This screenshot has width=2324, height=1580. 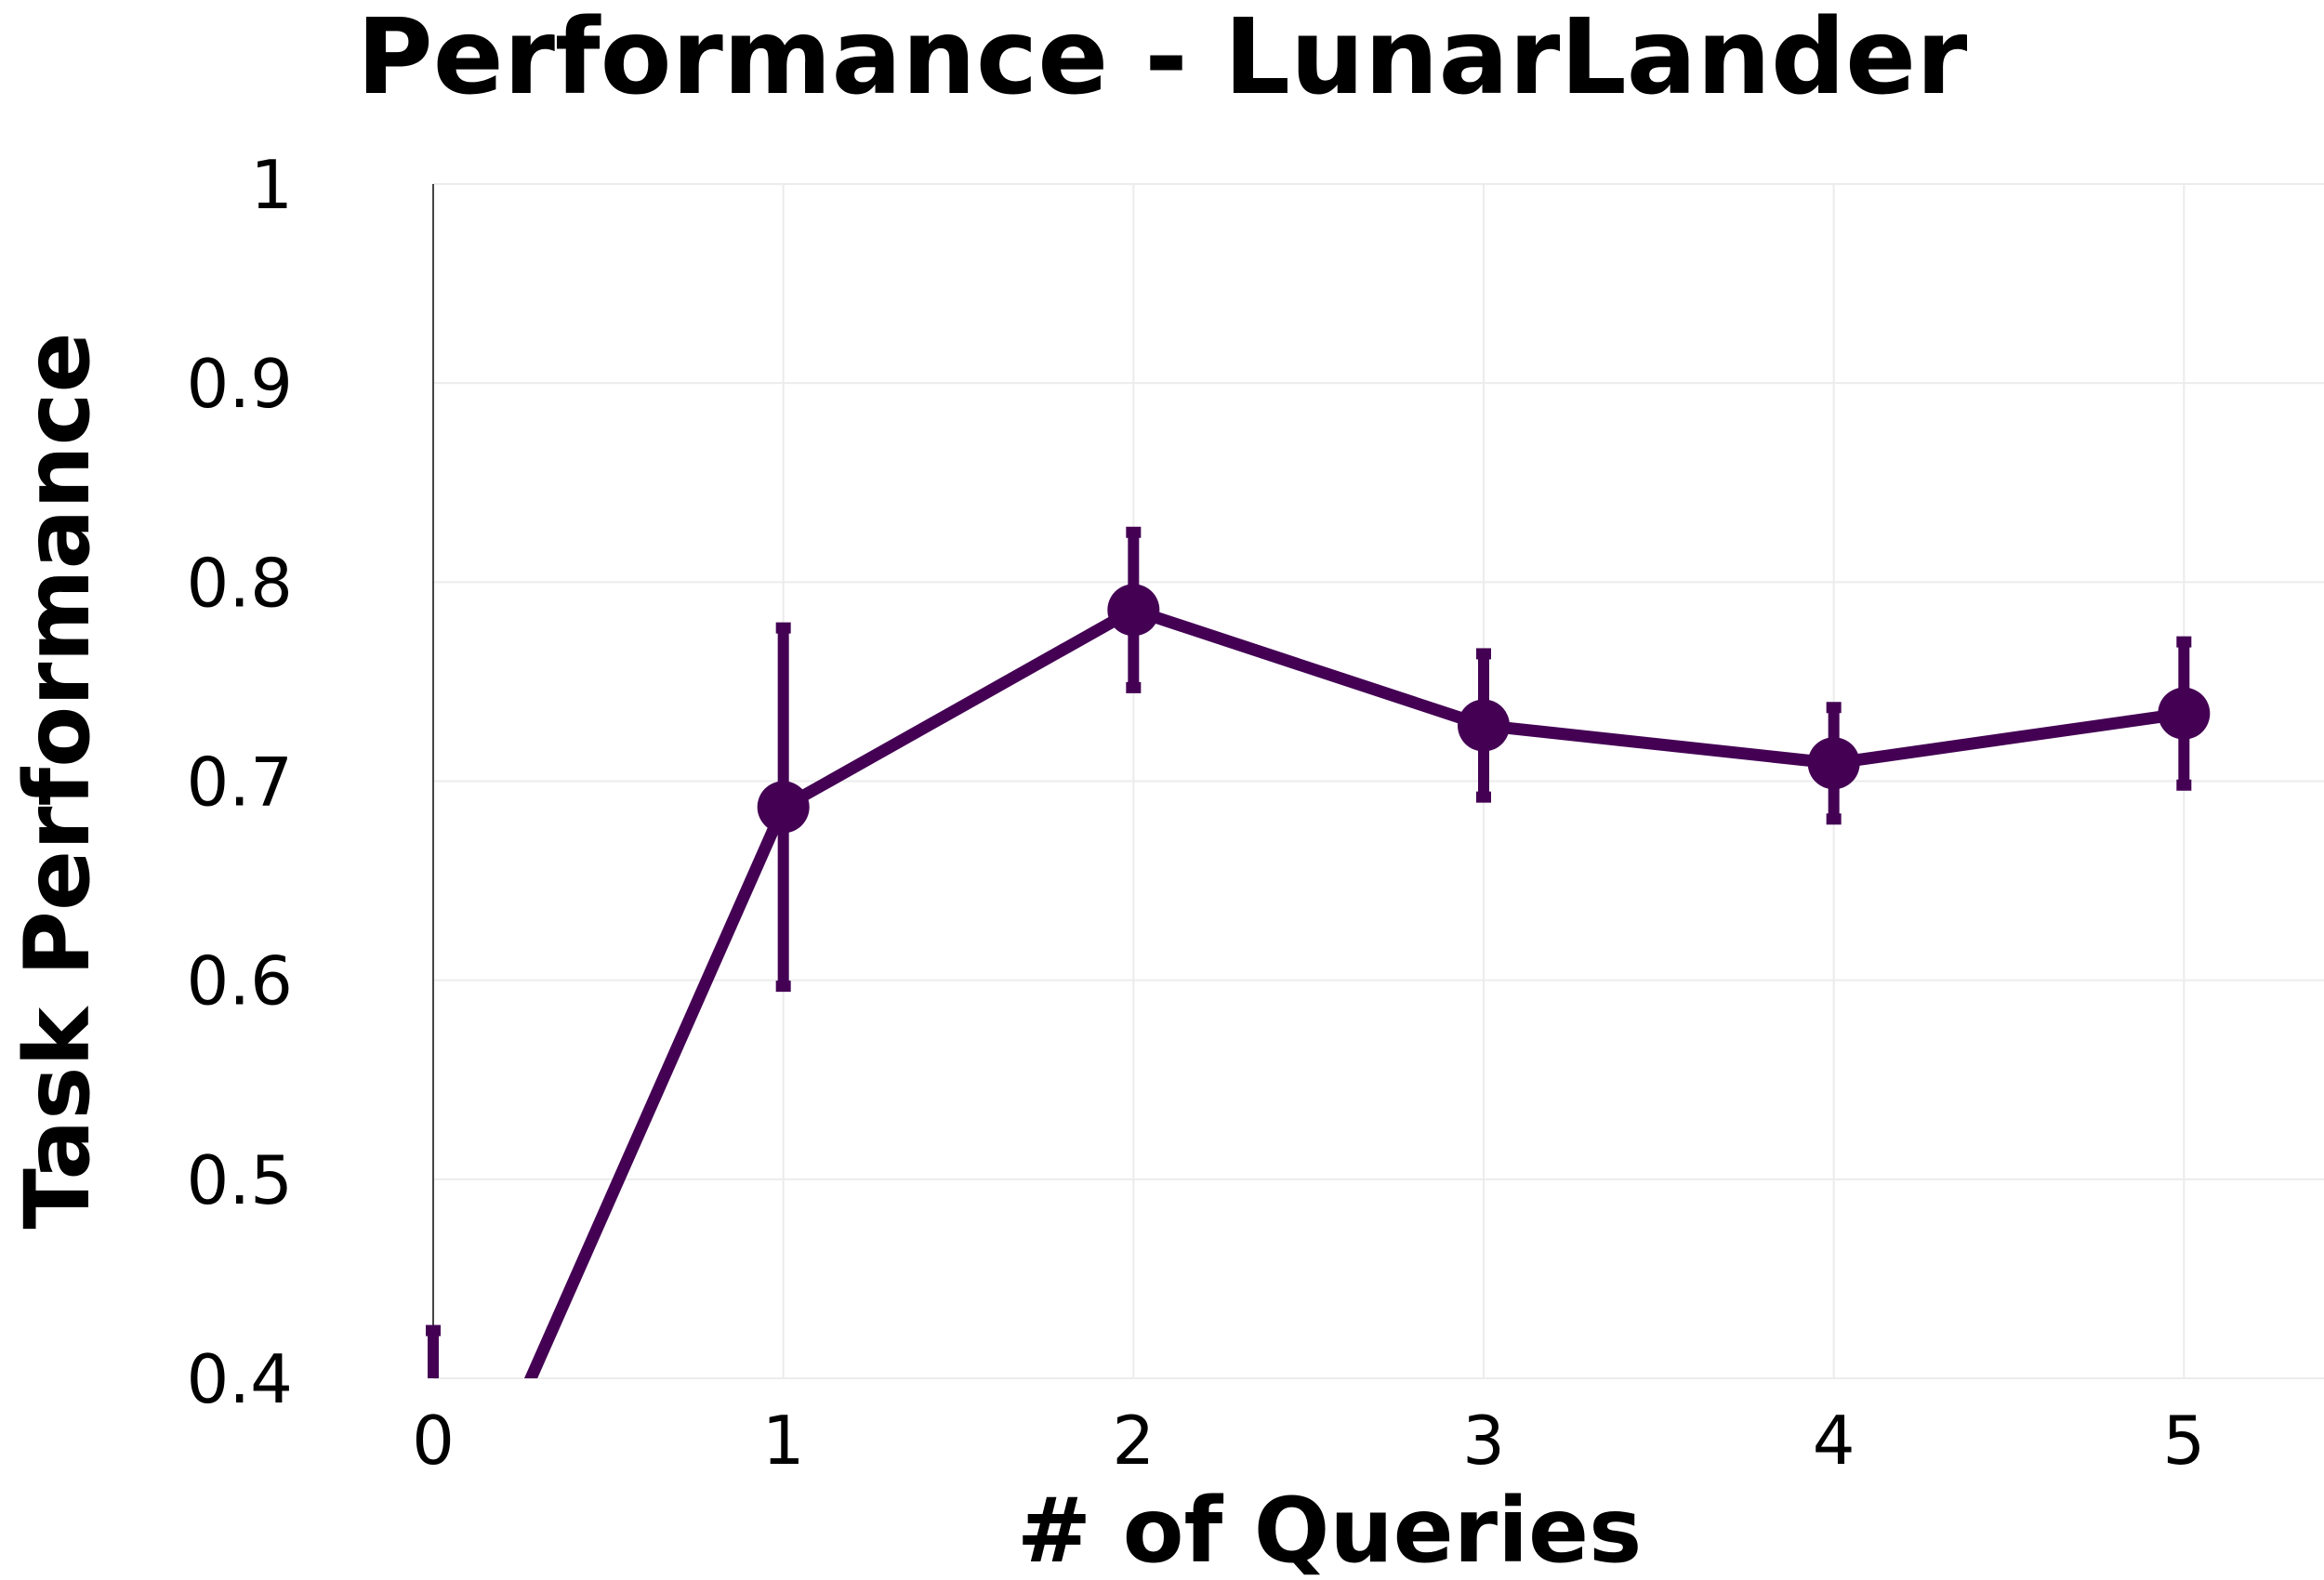 I want to click on x-tick-label: 2, so click(x=1133, y=1441).